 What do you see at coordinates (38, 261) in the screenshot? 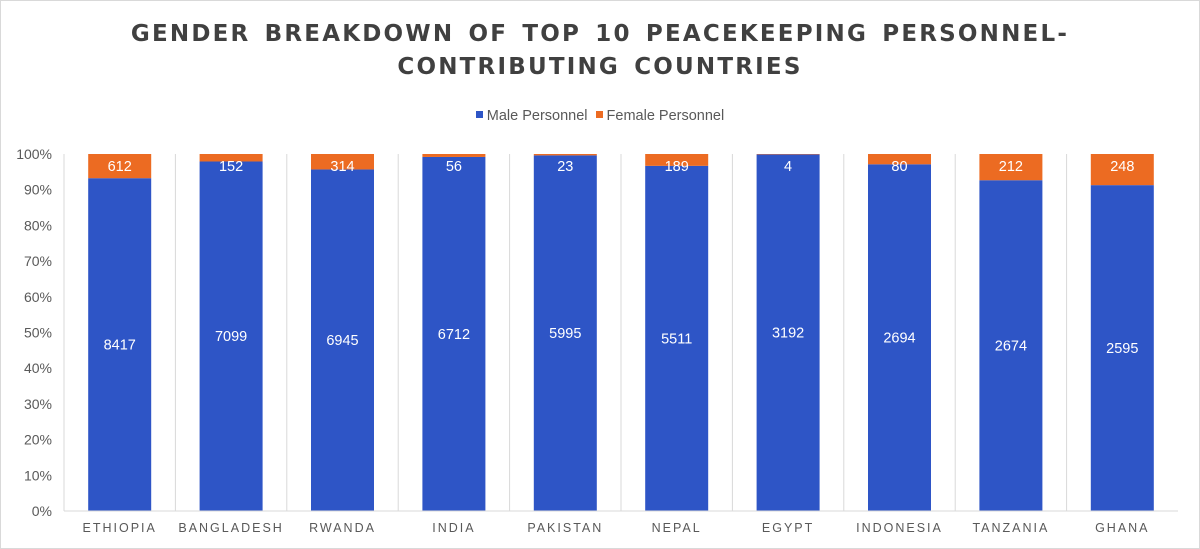
I see `y-tick-label: 70%` at bounding box center [38, 261].